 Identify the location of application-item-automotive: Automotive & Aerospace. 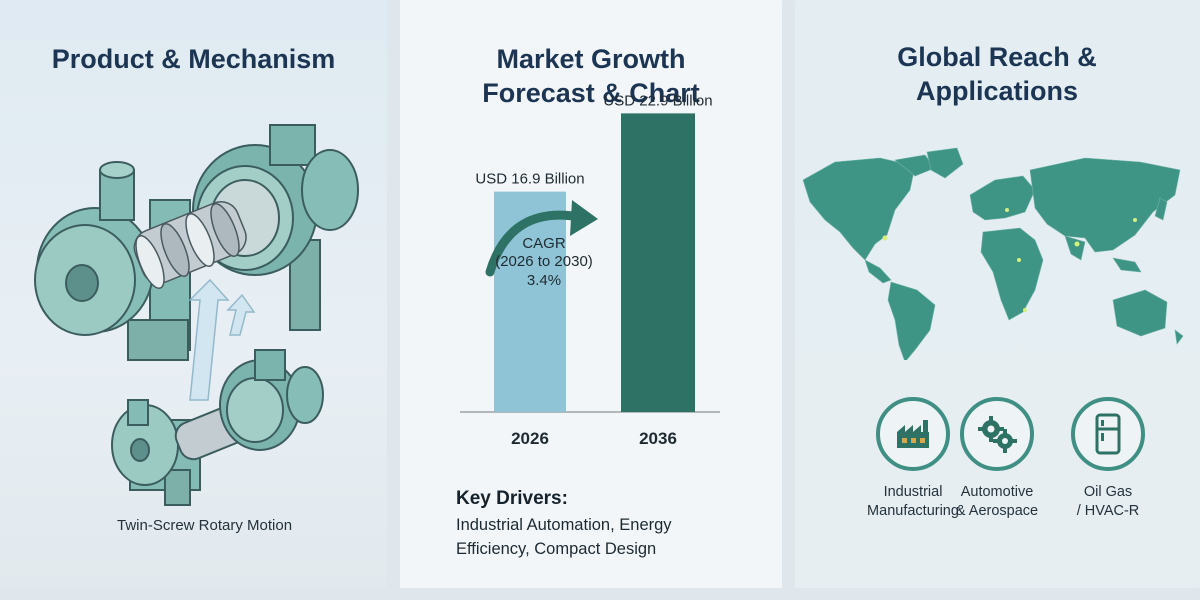
(997, 459).